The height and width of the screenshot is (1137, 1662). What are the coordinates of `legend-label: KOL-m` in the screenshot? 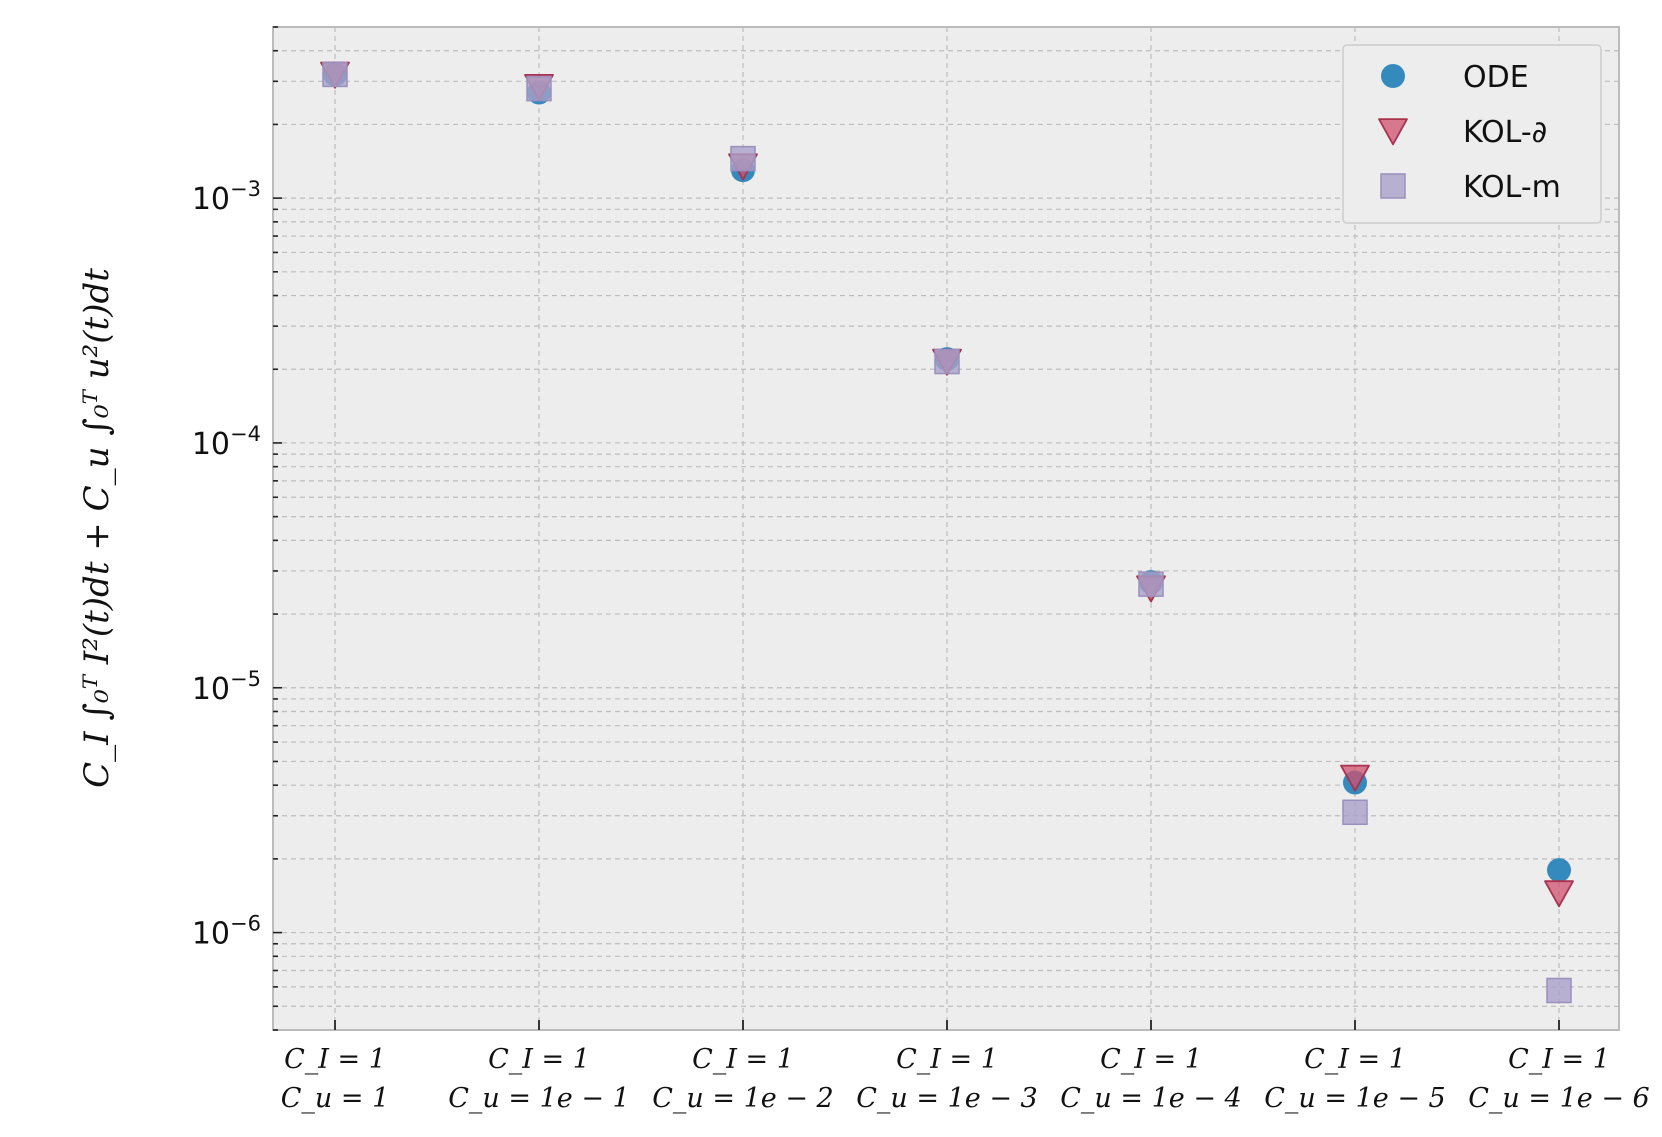 It's located at (1512, 187).